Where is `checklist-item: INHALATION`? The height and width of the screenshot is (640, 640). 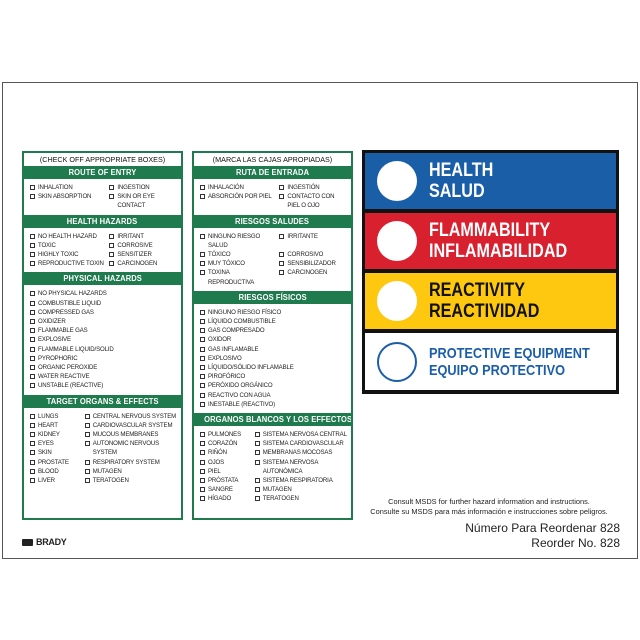
checklist-item: INHALATION is located at coordinates (67, 187).